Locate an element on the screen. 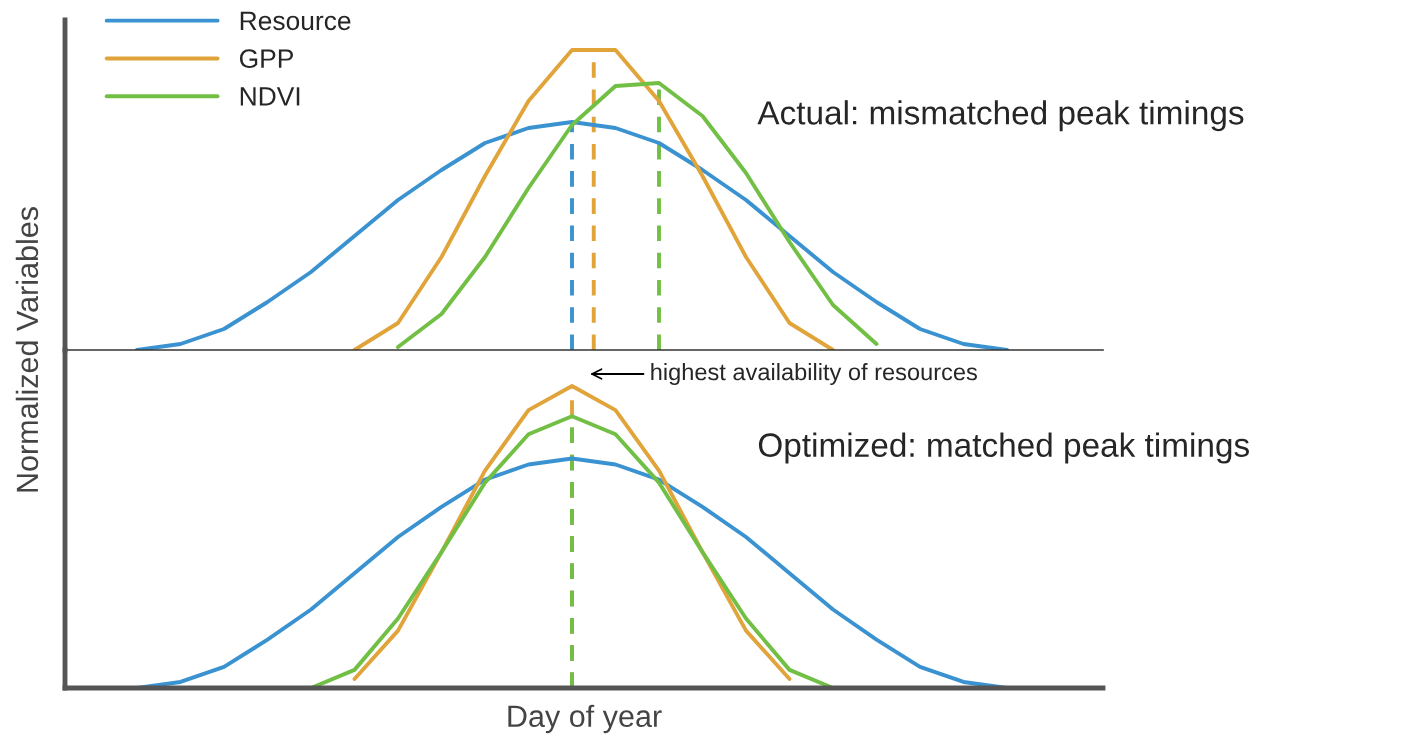  annotation: Optimized: matched peak timings is located at coordinates (1003, 448).